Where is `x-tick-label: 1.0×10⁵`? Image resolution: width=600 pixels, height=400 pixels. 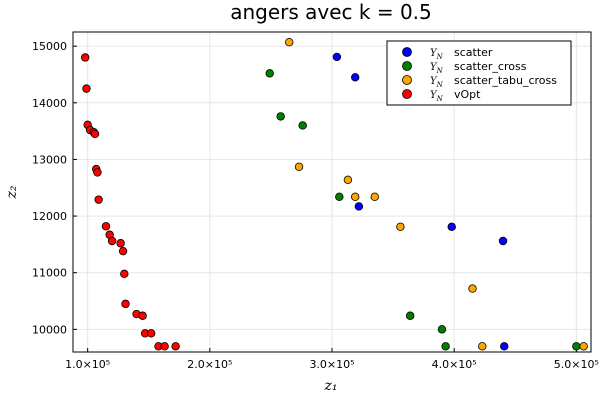 x-tick-label: 1.0×10⁵ is located at coordinates (87, 364).